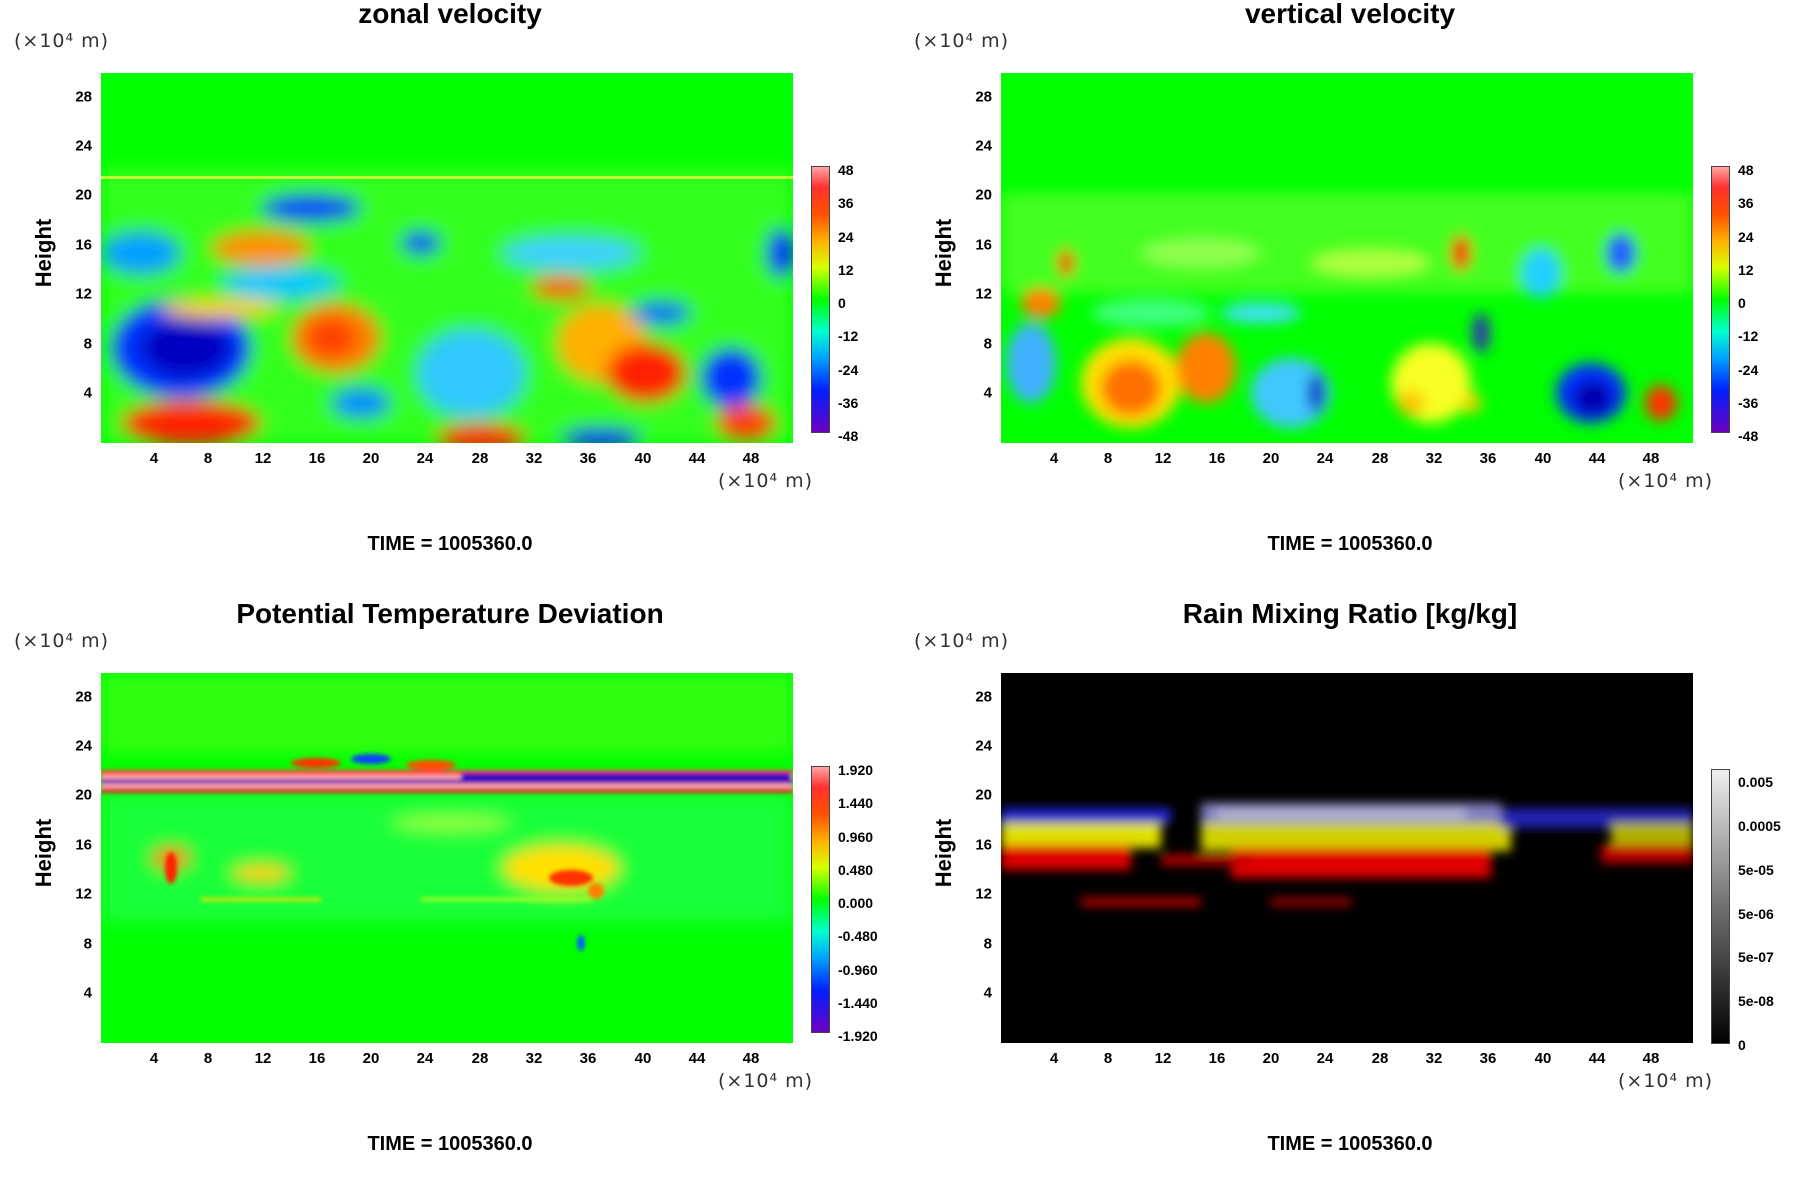 This screenshot has height=1200, width=1800. I want to click on zonal-velocity-heatmap, so click(447, 258).